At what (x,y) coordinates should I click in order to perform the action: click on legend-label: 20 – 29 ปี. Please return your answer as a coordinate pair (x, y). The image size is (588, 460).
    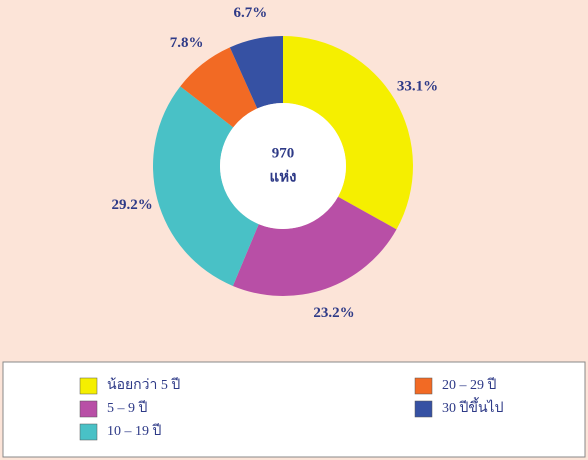
    Looking at the image, I should click on (469, 385).